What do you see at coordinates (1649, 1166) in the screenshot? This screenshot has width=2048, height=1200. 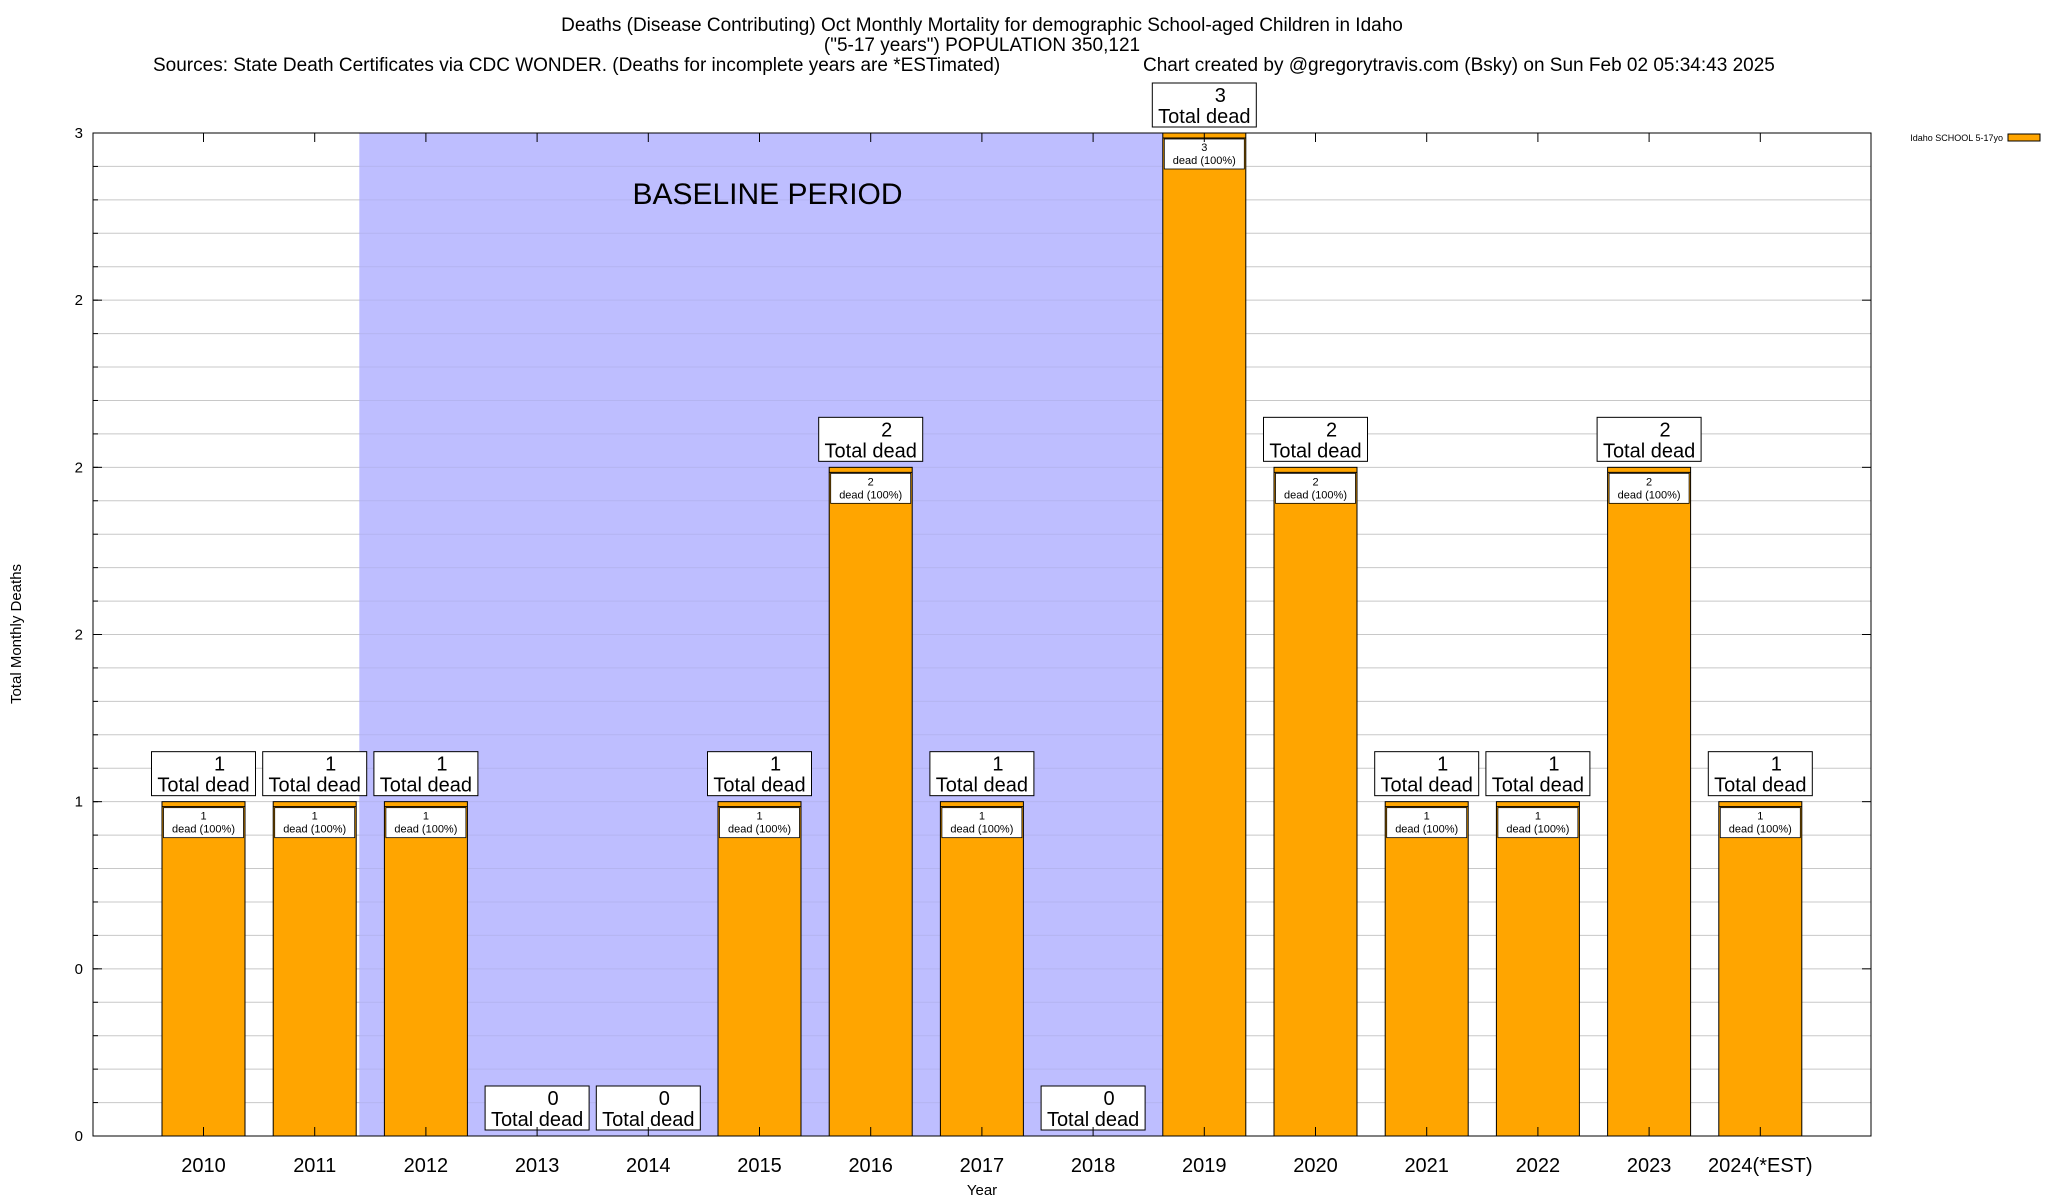 I see `x-tick-label: 2023` at bounding box center [1649, 1166].